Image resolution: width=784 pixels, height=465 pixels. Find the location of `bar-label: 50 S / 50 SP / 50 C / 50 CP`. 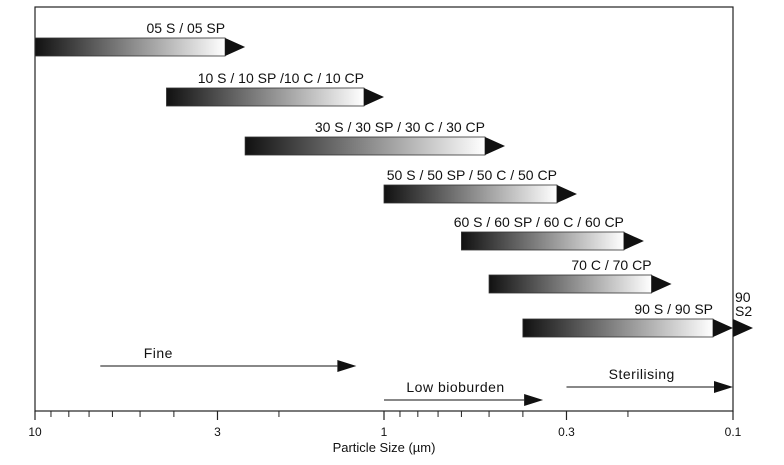

bar-label: 50 S / 50 SP / 50 C / 50 CP is located at coordinates (472, 175).